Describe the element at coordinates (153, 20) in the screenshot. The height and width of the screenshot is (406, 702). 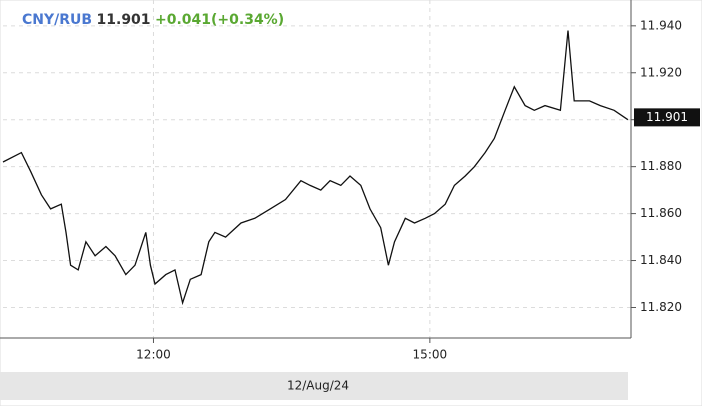
I see `header: CNY/RUB 11.901 +0.041(+0.34%)` at that location.